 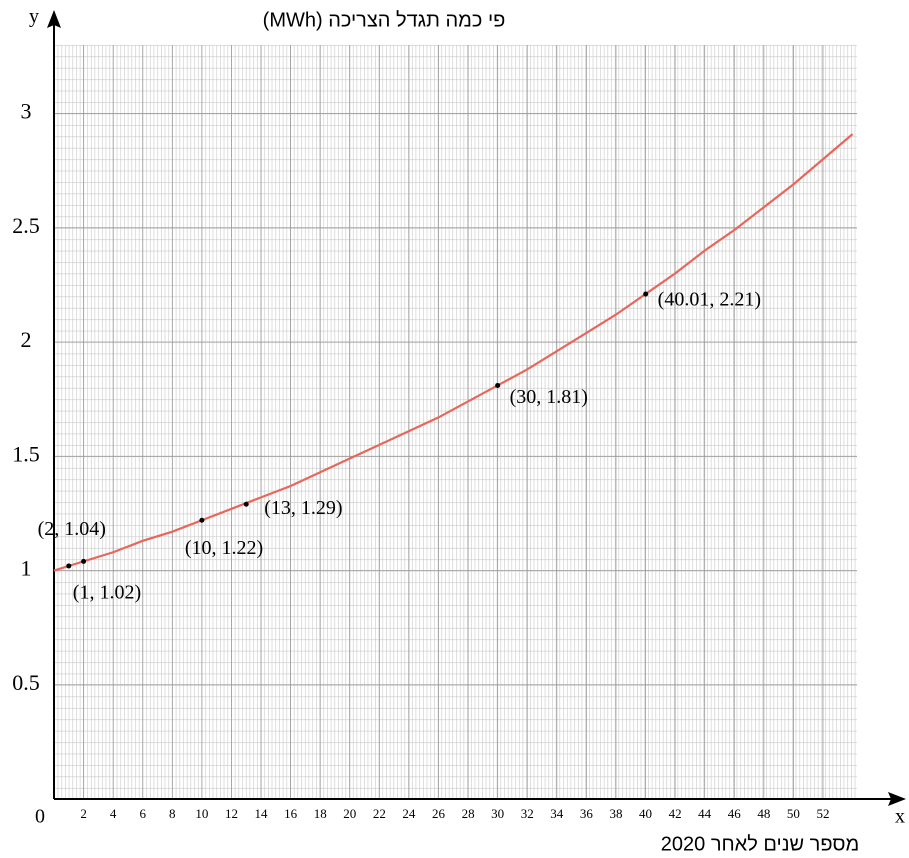 What do you see at coordinates (497, 813) in the screenshot?
I see `x-tick-label: 30` at bounding box center [497, 813].